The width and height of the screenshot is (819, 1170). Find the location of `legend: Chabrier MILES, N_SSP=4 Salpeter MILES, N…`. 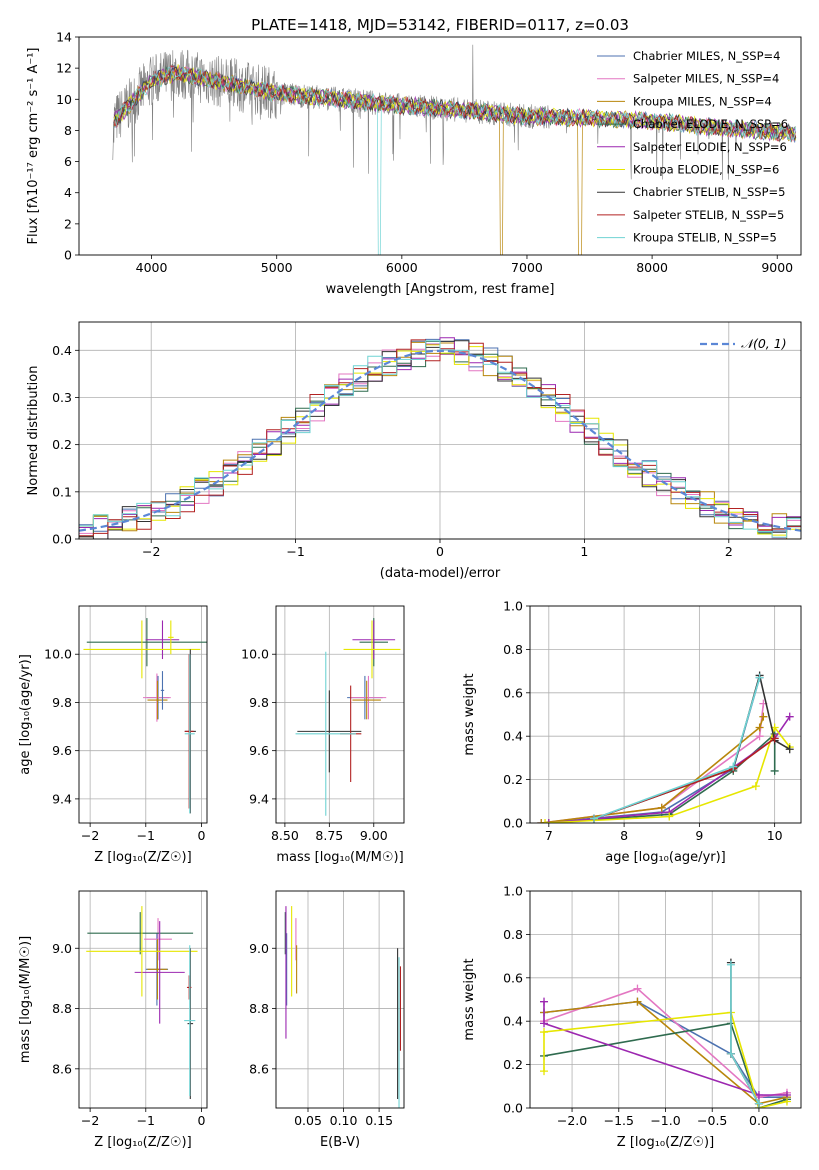

legend: Chabrier MILES, N_SSP=4 Salpeter MILES, N… is located at coordinates (692, 147).